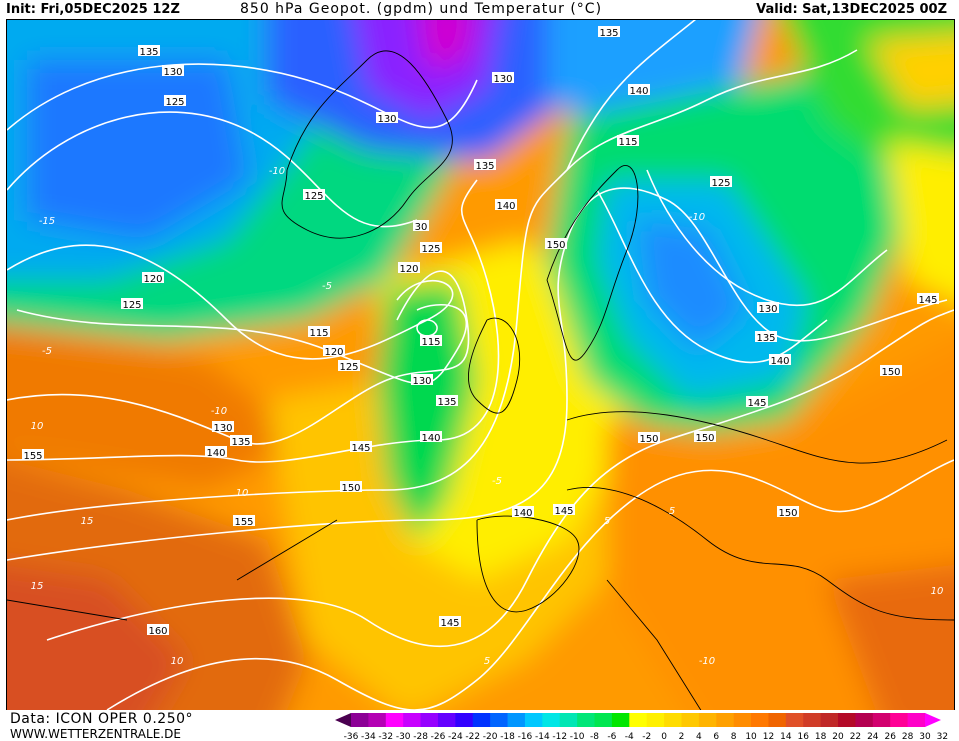 Image resolution: width=959 pixels, height=741 pixels. I want to click on legend-tick-label: -4, so click(629, 736).